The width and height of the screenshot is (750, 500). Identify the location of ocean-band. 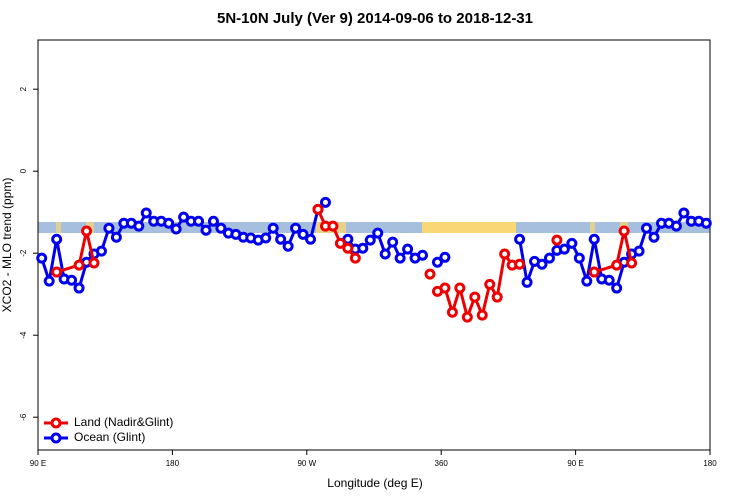
(374, 227).